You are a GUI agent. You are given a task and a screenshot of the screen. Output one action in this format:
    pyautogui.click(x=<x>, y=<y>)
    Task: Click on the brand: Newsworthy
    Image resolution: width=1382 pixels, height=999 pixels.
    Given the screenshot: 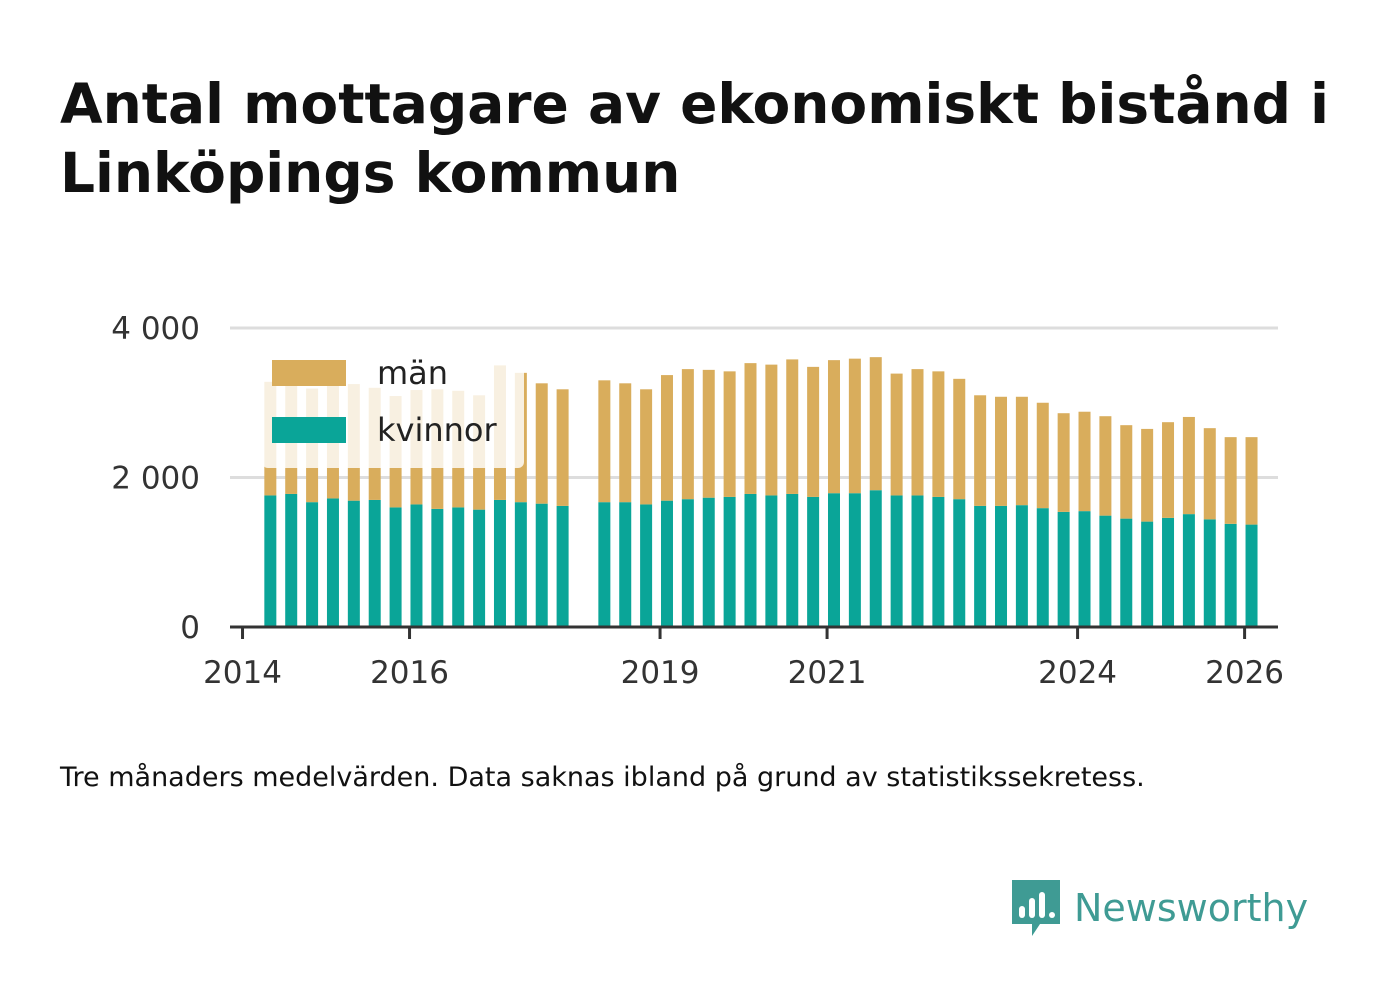 What is the action you would take?
    pyautogui.click(x=1159, y=908)
    